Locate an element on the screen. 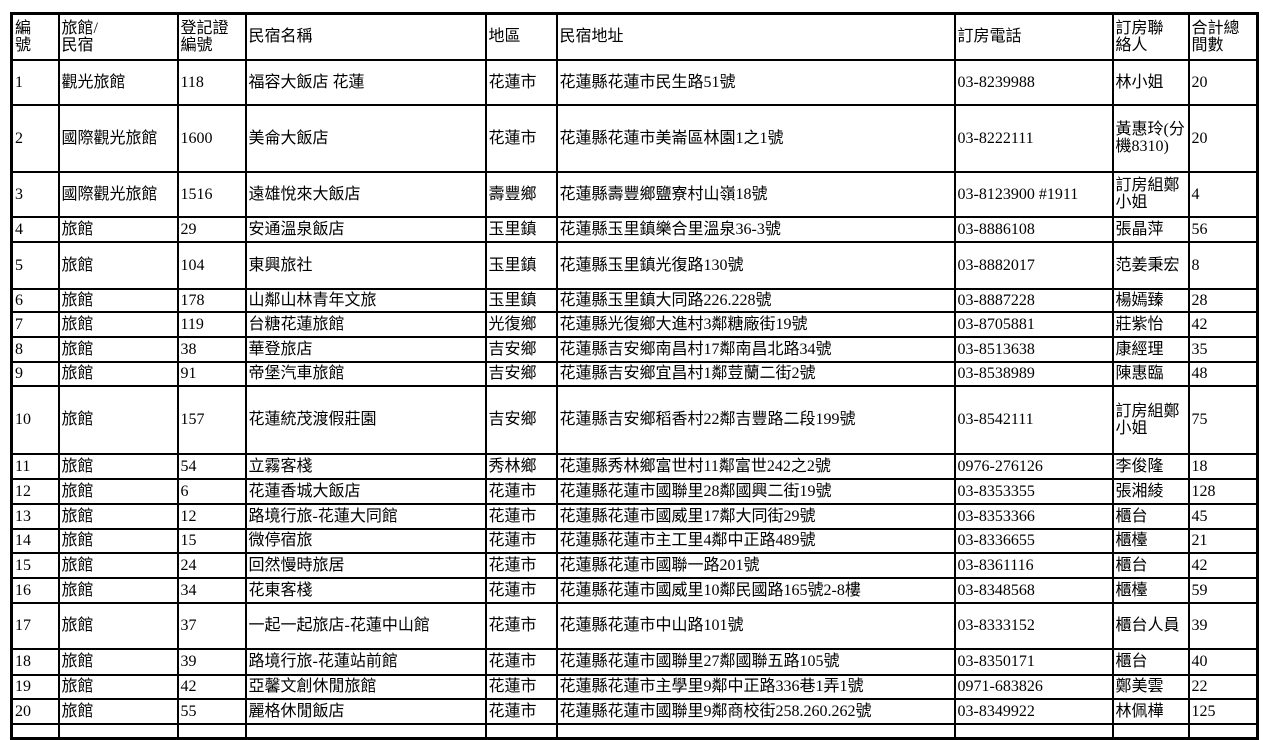  cell-address: 花蓮縣花蓮市主學里9鄰中正路336巷1弄1號 is located at coordinates (755, 686).